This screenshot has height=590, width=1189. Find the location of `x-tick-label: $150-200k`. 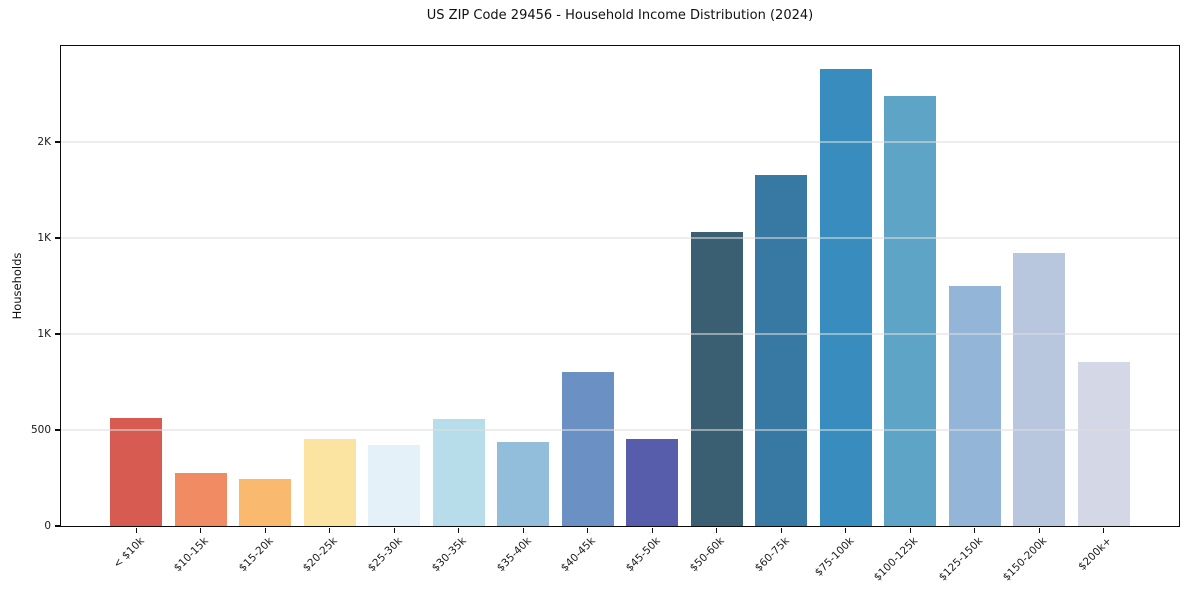

x-tick-label: $150-200k is located at coordinates (1025, 559).